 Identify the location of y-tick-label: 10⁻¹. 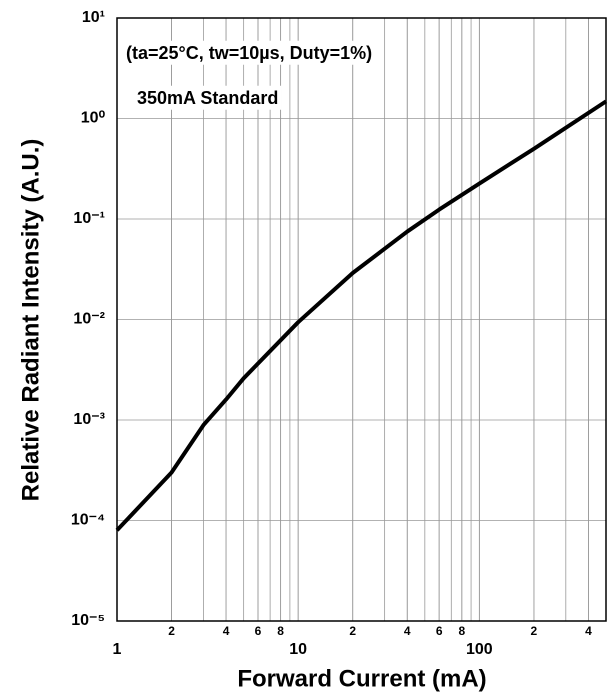
(89, 218).